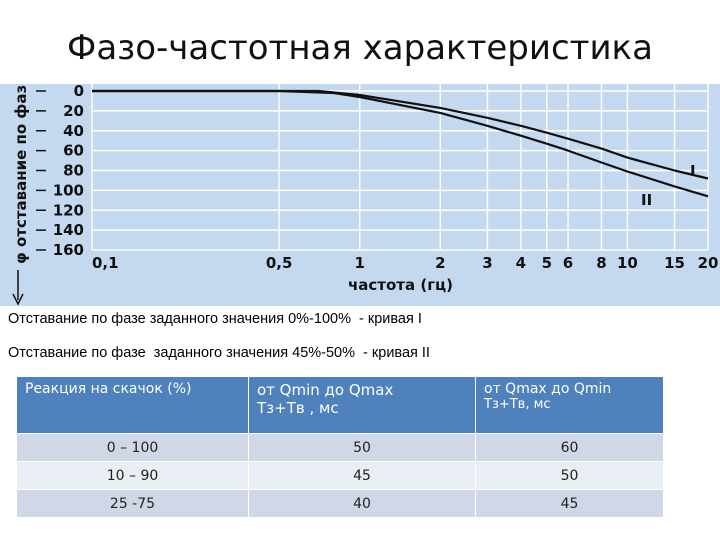 This screenshot has width=720, height=540. Describe the element at coordinates (708, 263) in the screenshot. I see `x-tick-label: 20` at that location.